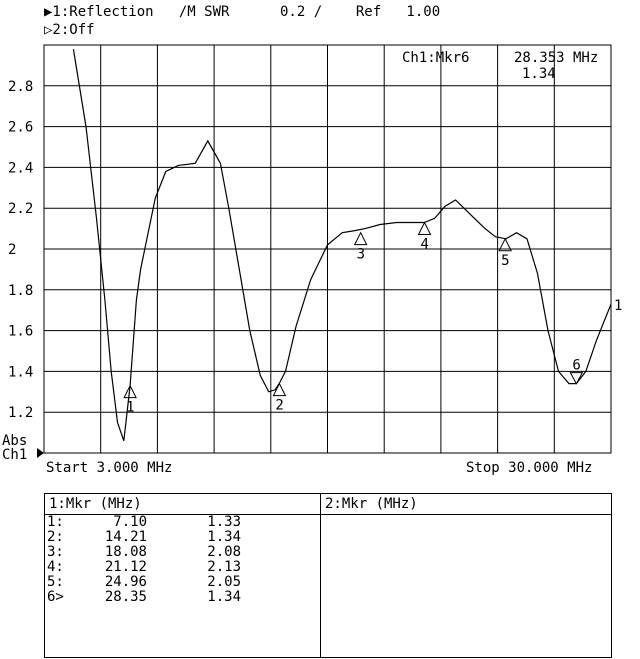  I want to click on active-marker-frequency: 28.353 MHz, so click(556, 58).